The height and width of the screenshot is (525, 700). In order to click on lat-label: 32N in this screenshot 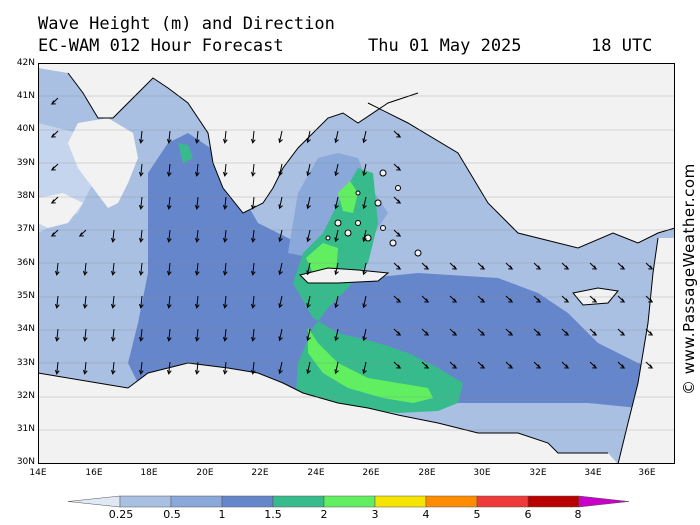, I will do `click(25, 396)`.